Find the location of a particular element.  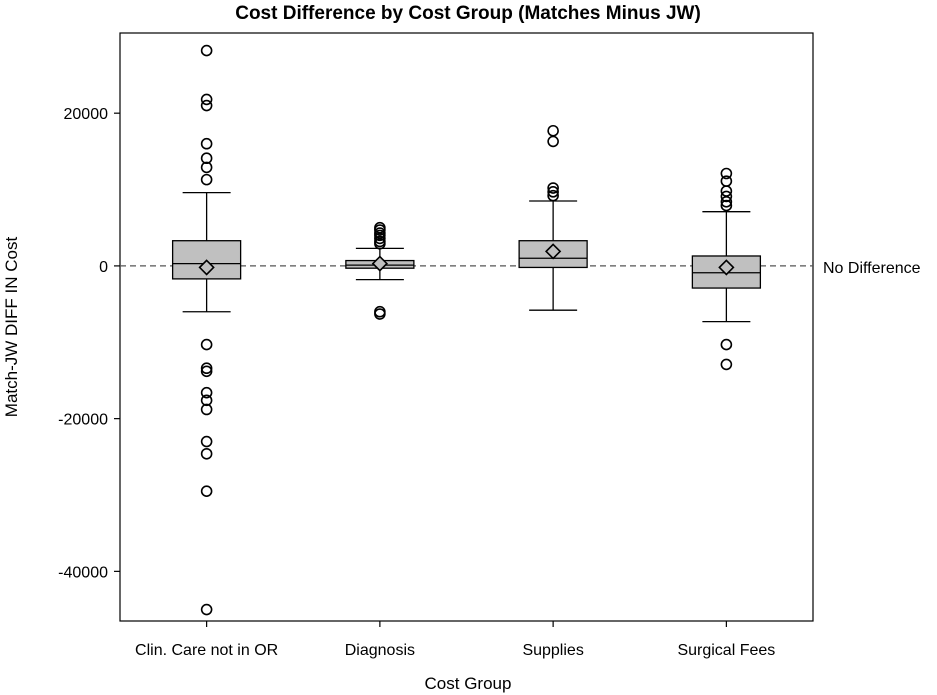

x-tick-label: Surgical Fees is located at coordinates (726, 650).